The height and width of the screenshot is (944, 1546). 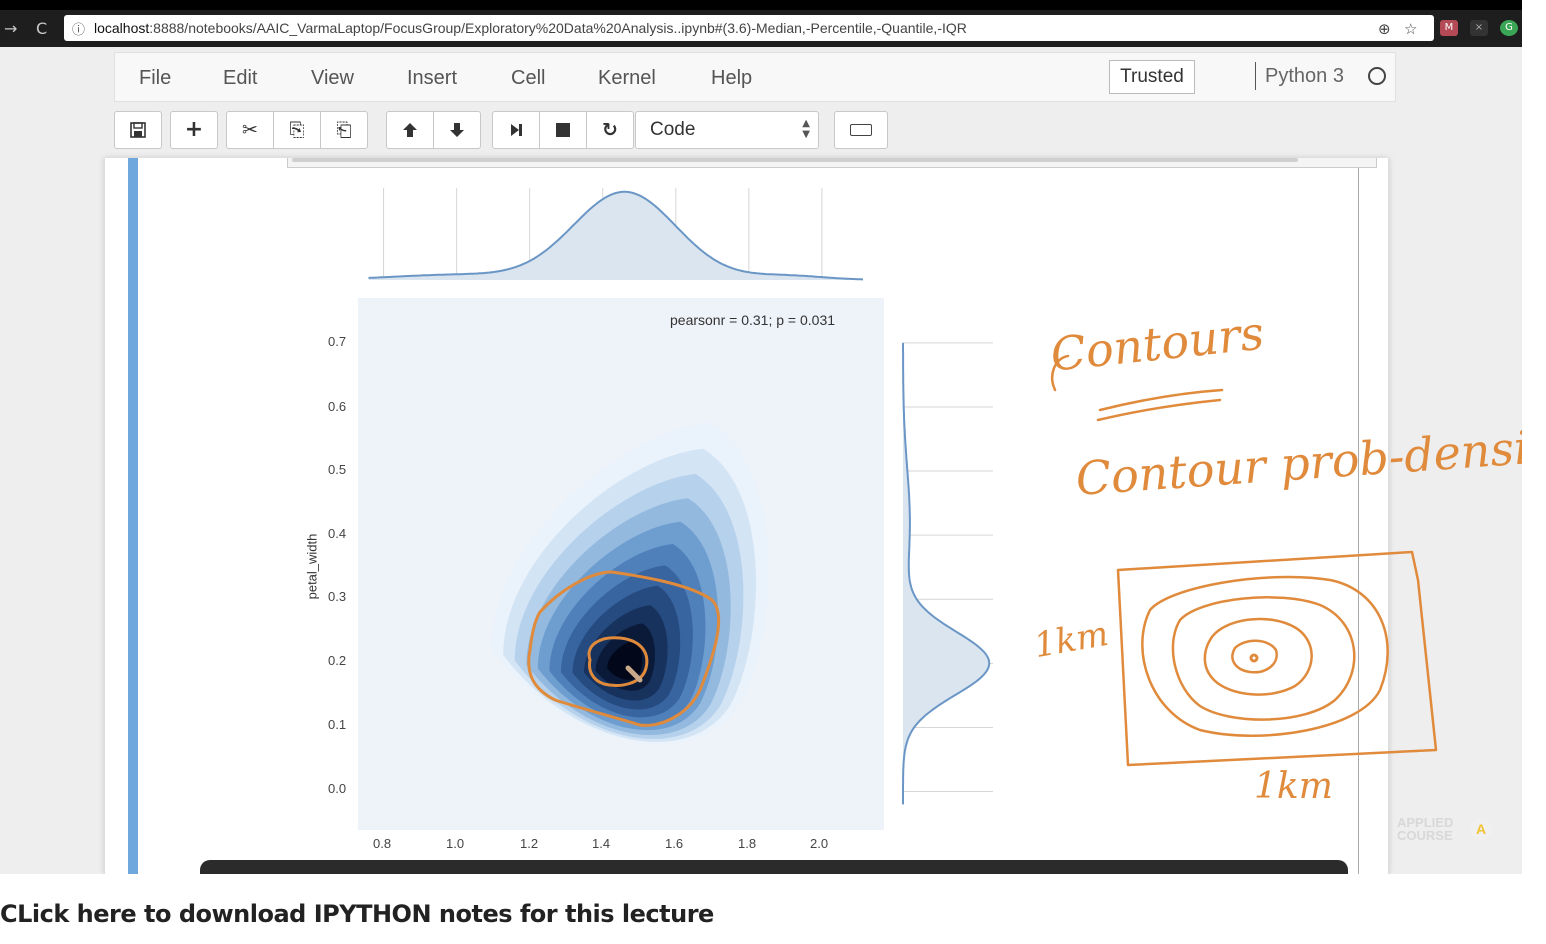 I want to click on cut-button: ✂, so click(x=250, y=130).